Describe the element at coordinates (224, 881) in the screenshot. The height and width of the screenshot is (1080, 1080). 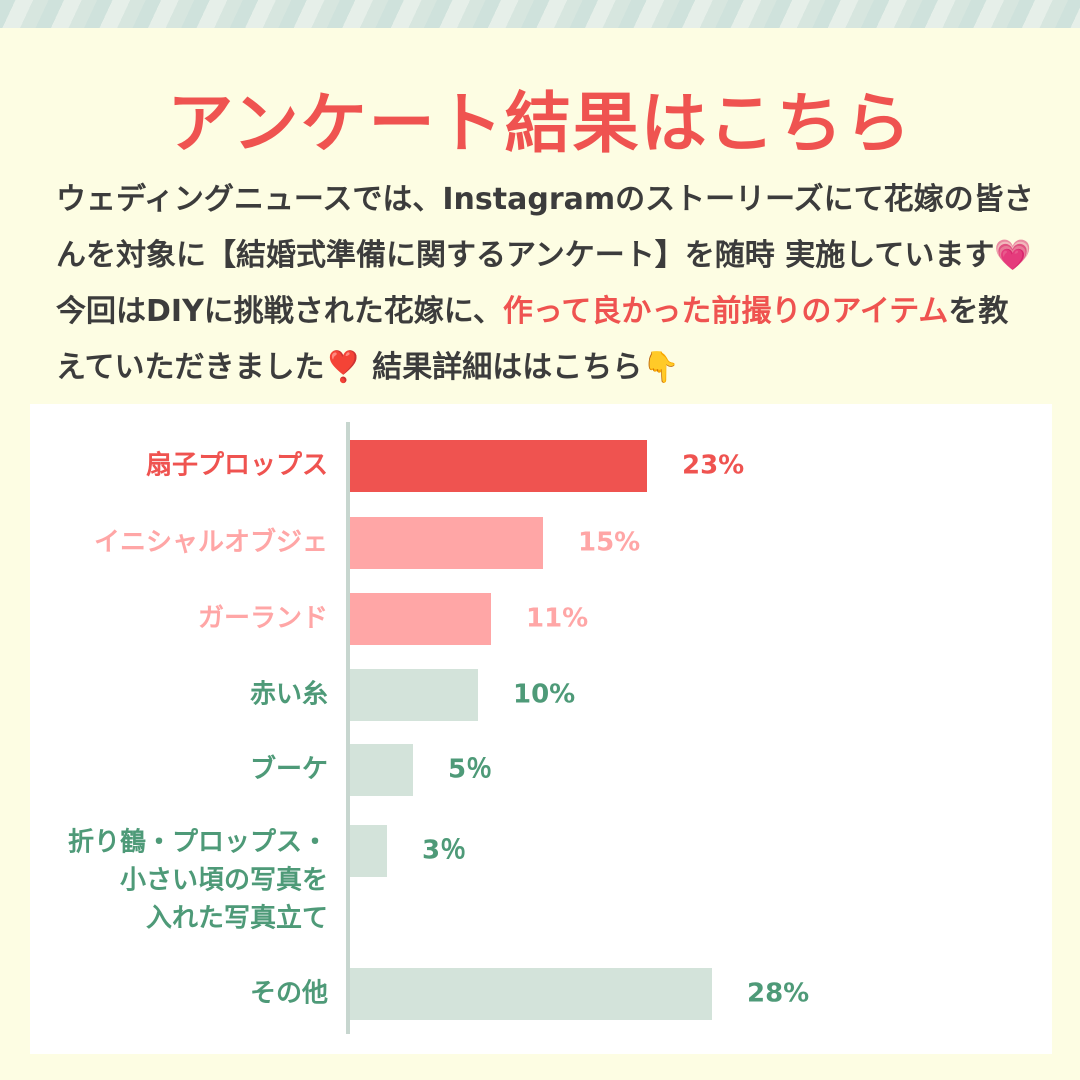
I see `category-label: 小さい頃の写真を` at that location.